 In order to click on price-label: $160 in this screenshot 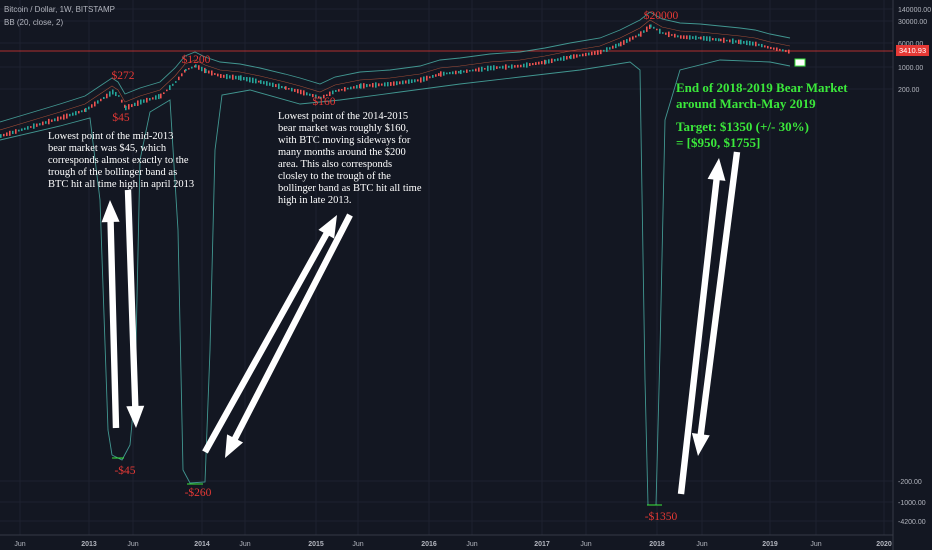, I will do `click(324, 101)`.